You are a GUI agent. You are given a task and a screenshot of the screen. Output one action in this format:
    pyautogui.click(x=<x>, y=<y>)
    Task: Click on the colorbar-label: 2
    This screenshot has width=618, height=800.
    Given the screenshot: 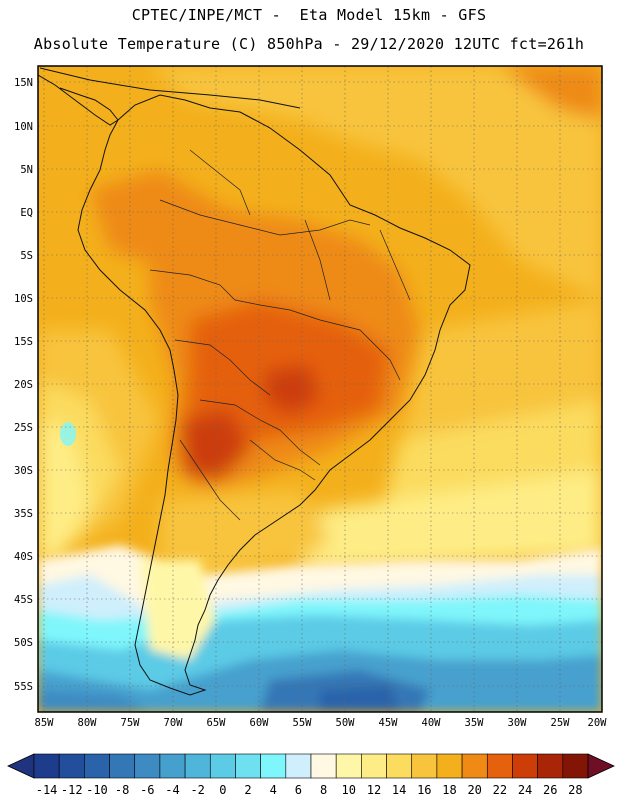 What is the action you would take?
    pyautogui.click(x=247, y=790)
    